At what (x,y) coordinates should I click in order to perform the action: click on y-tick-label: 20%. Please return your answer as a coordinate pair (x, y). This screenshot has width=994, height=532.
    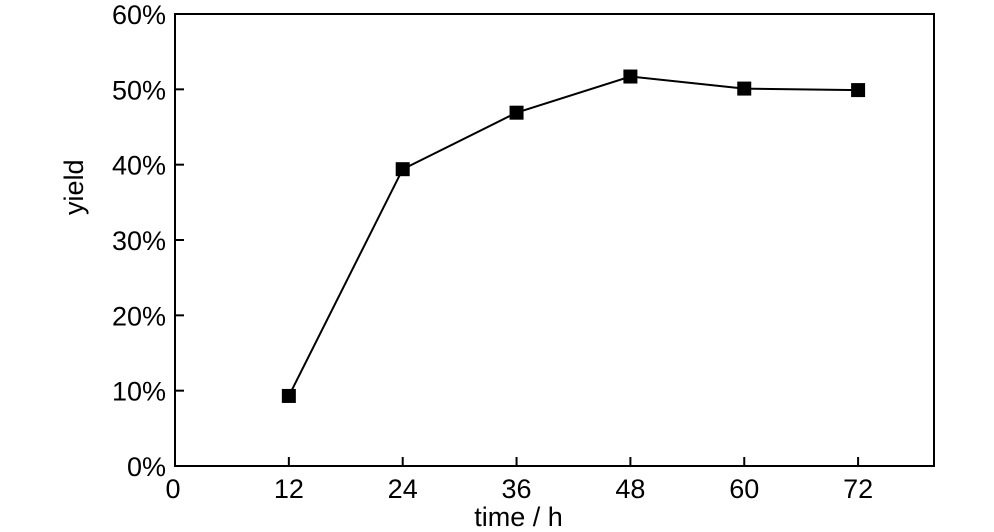
    Looking at the image, I should click on (139, 316).